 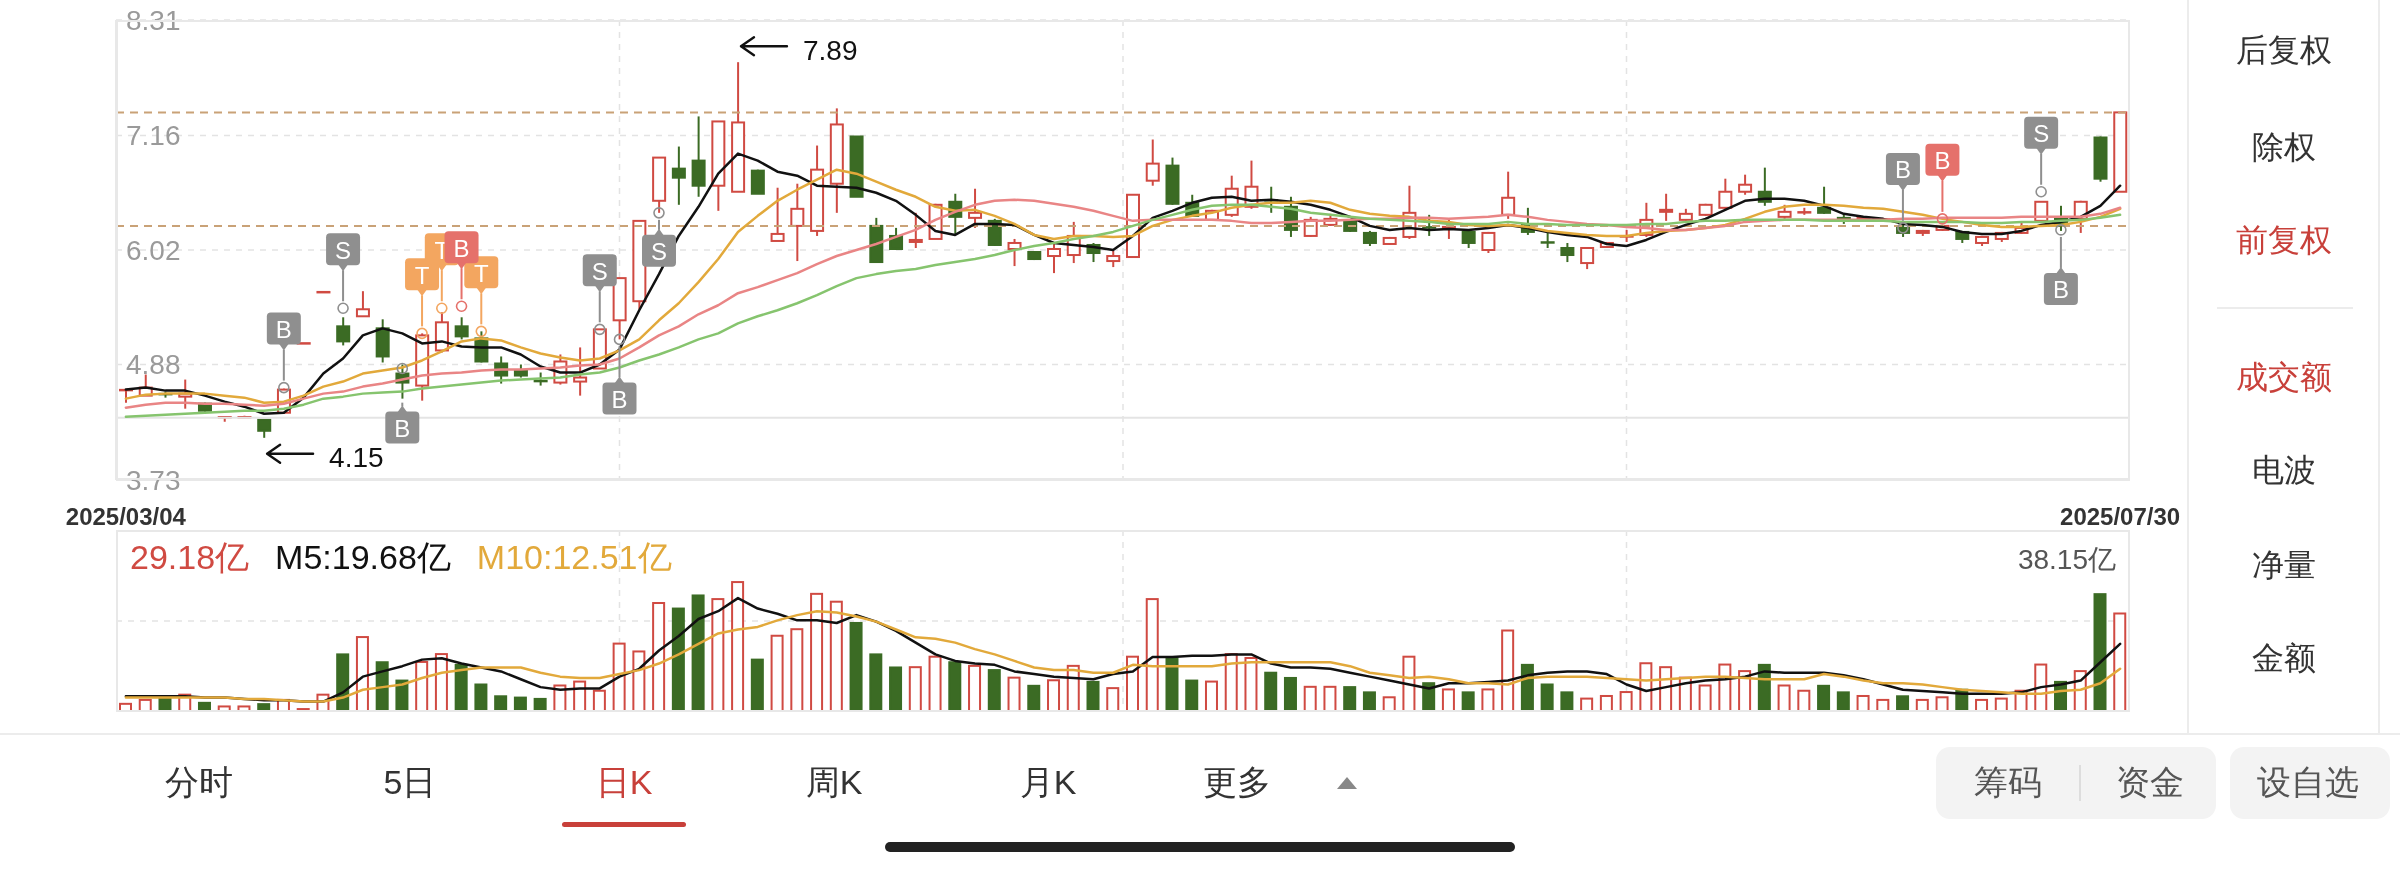 I want to click on annotation: 4.15, so click(x=356, y=458).